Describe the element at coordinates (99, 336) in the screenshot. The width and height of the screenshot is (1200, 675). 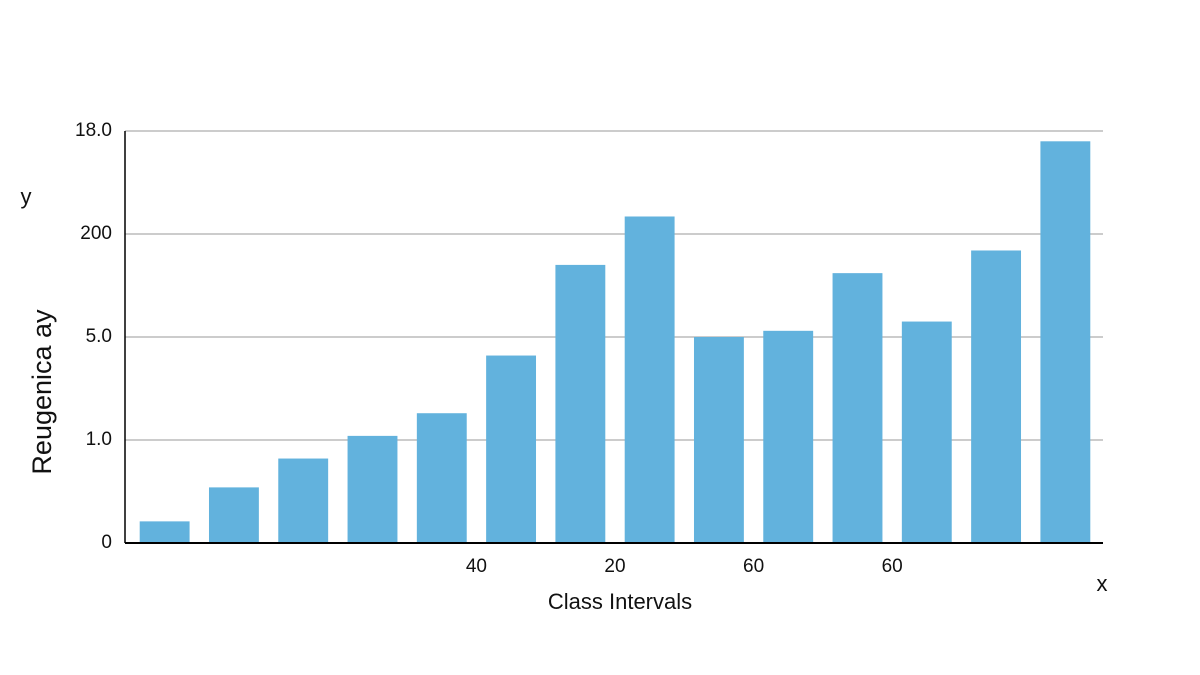
I see `y-tick-label: 5.0` at that location.